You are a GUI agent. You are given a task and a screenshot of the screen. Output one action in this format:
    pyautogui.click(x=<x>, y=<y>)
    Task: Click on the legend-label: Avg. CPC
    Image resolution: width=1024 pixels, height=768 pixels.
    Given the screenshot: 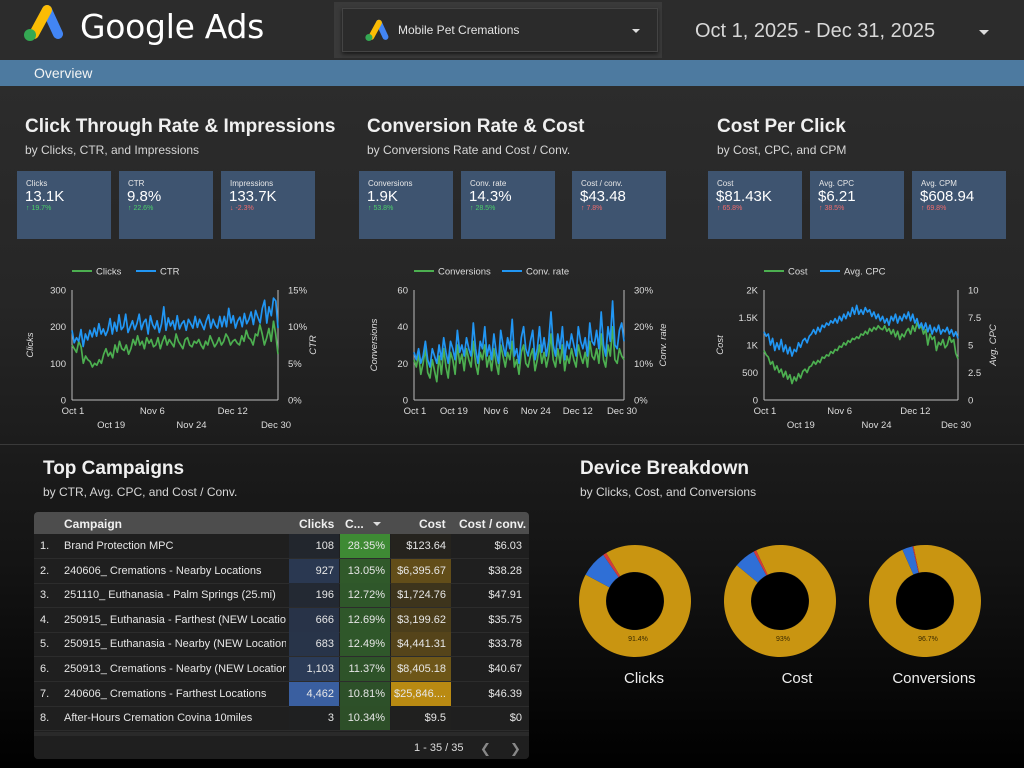 What is the action you would take?
    pyautogui.click(x=865, y=272)
    